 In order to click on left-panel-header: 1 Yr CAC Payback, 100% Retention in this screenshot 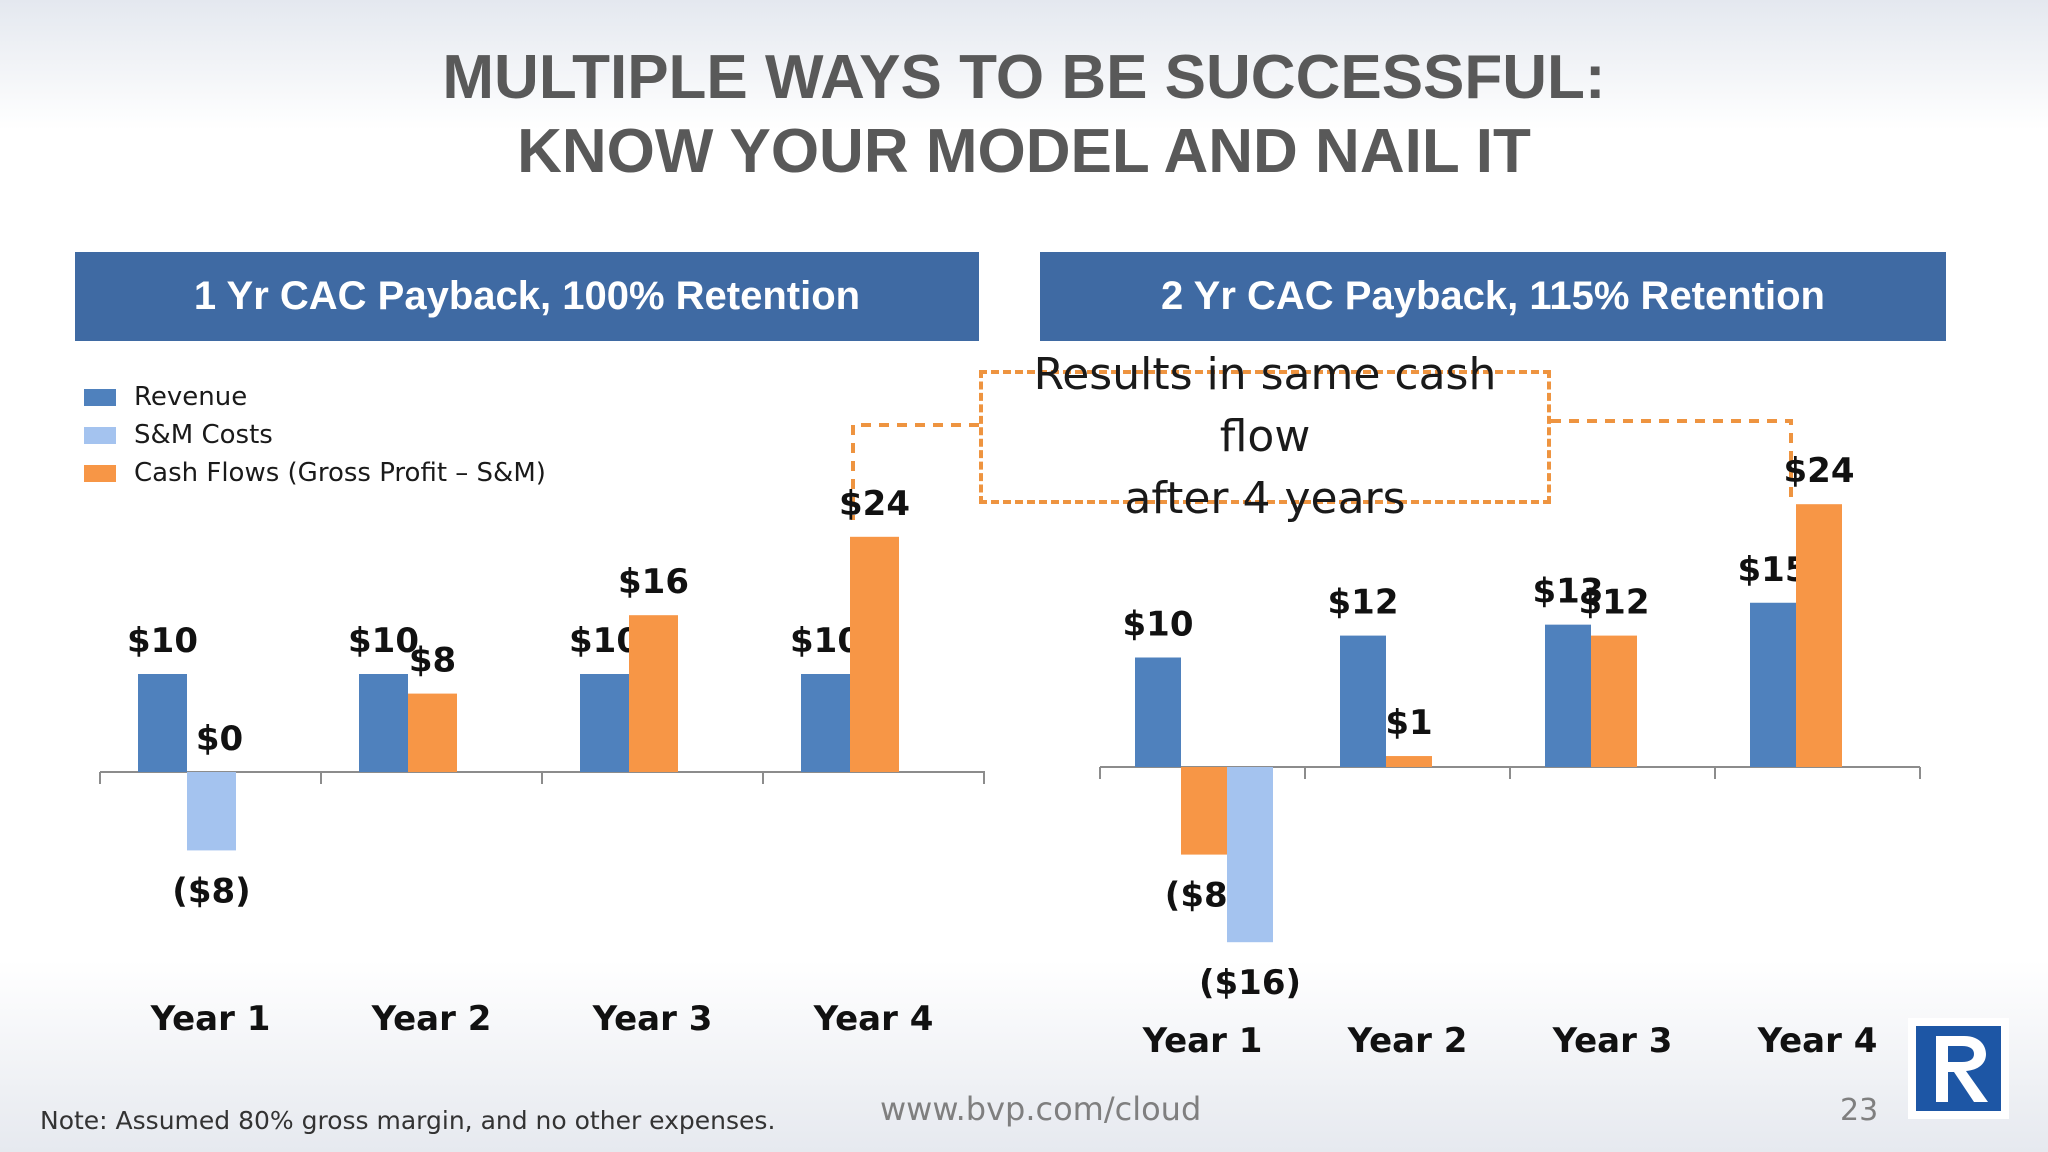, I will do `click(527, 296)`.